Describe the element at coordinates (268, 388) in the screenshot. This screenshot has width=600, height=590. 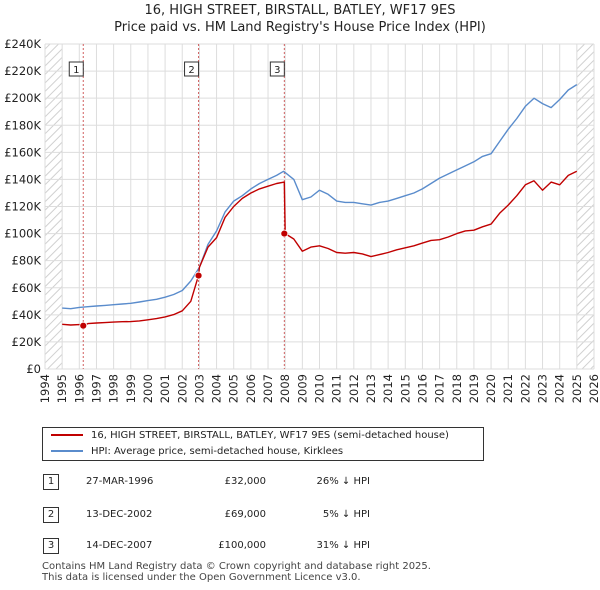
I see `x-tick-label: 2007` at that location.